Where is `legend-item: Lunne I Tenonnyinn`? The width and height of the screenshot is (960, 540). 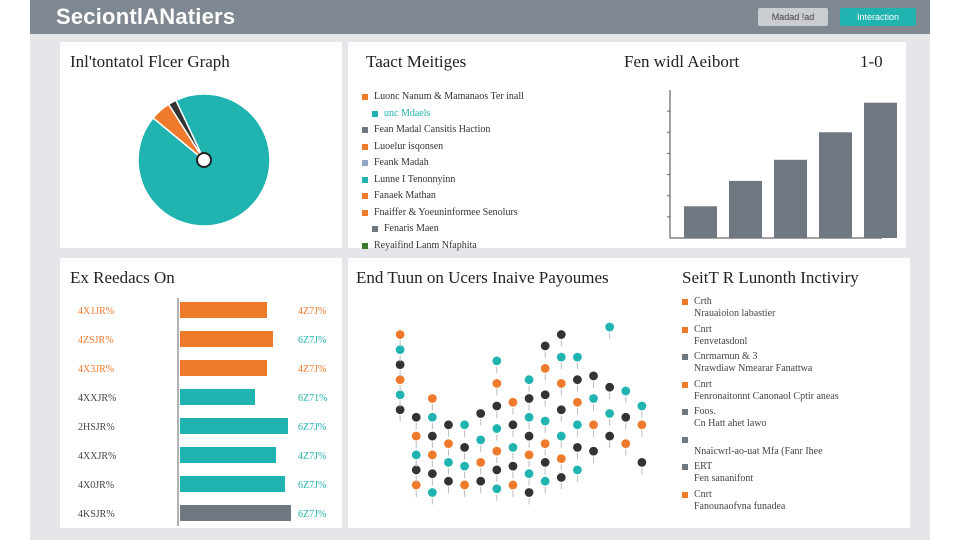 legend-item: Lunne I Tenonnyinn is located at coordinates (415, 179).